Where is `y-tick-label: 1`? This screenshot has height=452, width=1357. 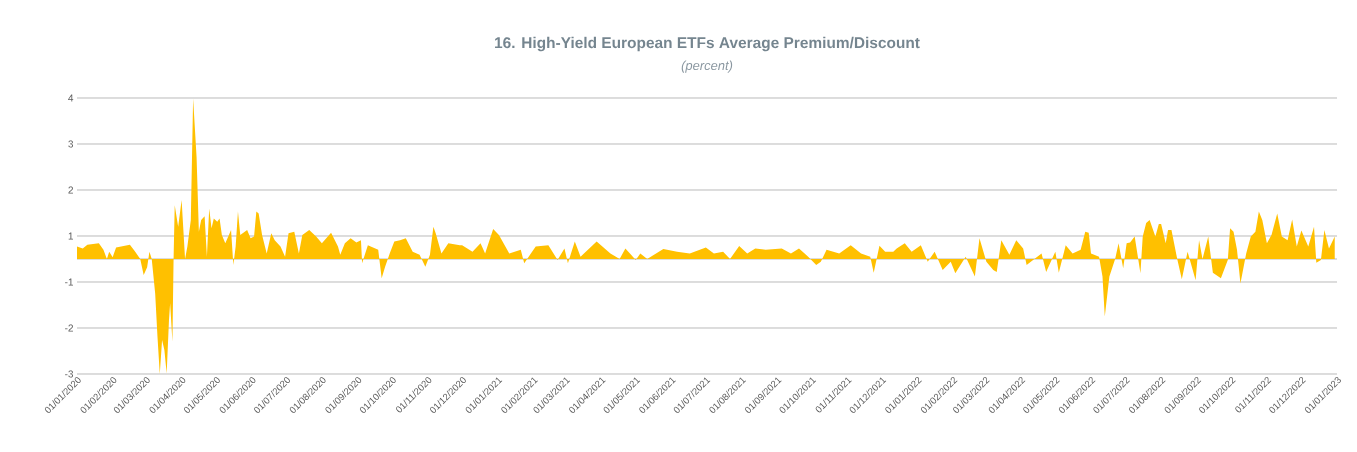 y-tick-label: 1 is located at coordinates (70, 236).